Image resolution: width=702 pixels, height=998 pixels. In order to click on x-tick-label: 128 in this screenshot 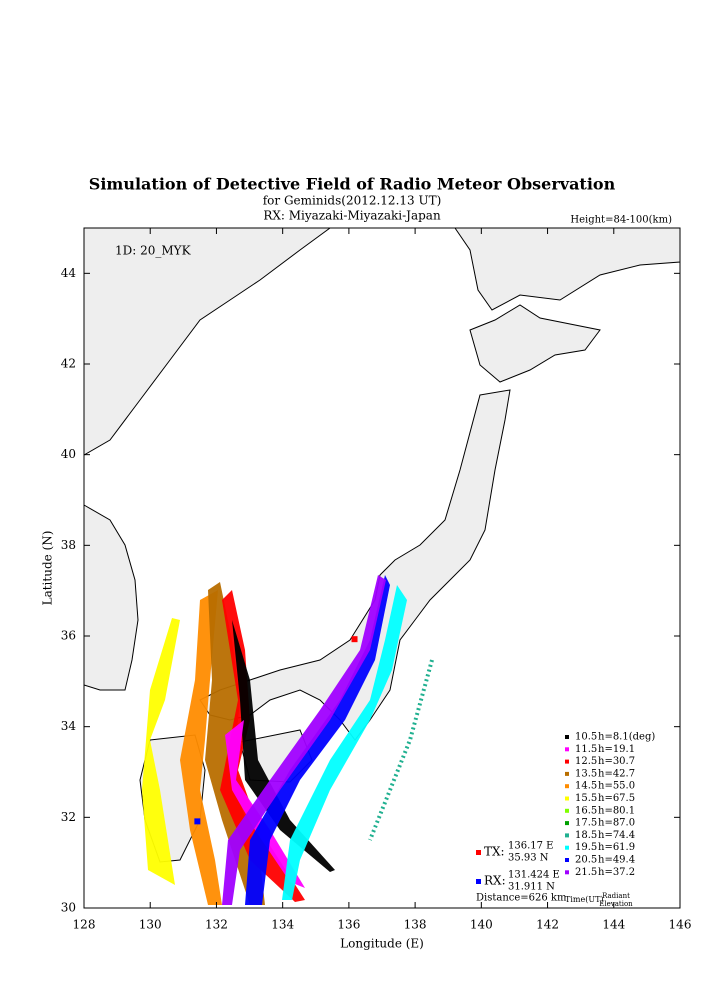, I will do `click(84, 925)`.